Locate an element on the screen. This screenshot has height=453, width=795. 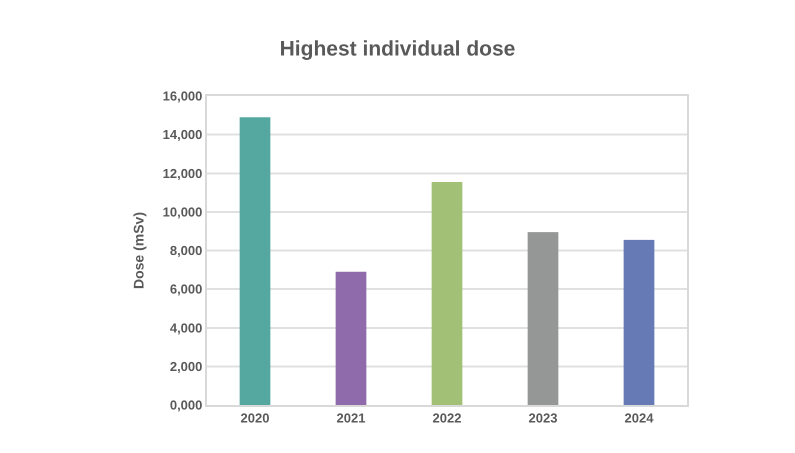
x-tick-label: 2023 is located at coordinates (543, 418).